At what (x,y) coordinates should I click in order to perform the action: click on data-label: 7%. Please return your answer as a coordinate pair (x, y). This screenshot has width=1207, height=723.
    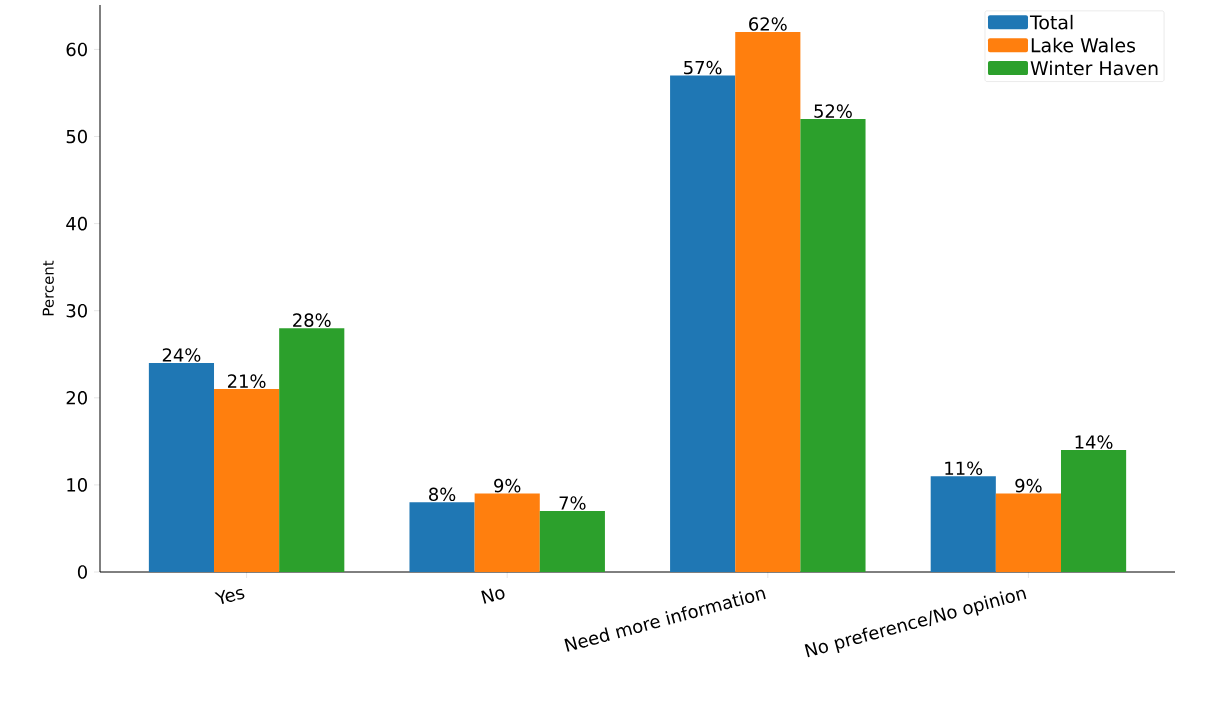
    Looking at the image, I should click on (572, 503).